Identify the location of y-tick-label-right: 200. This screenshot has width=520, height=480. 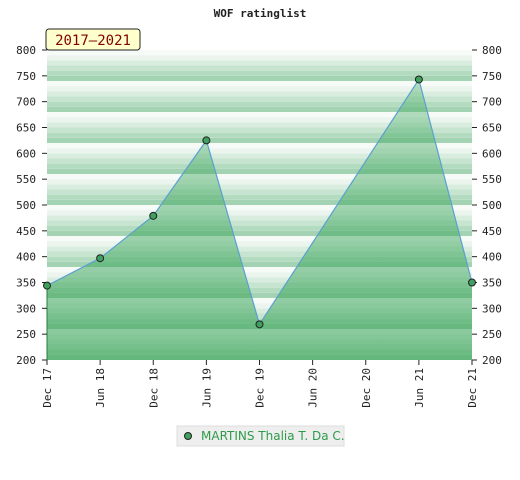
(492, 360).